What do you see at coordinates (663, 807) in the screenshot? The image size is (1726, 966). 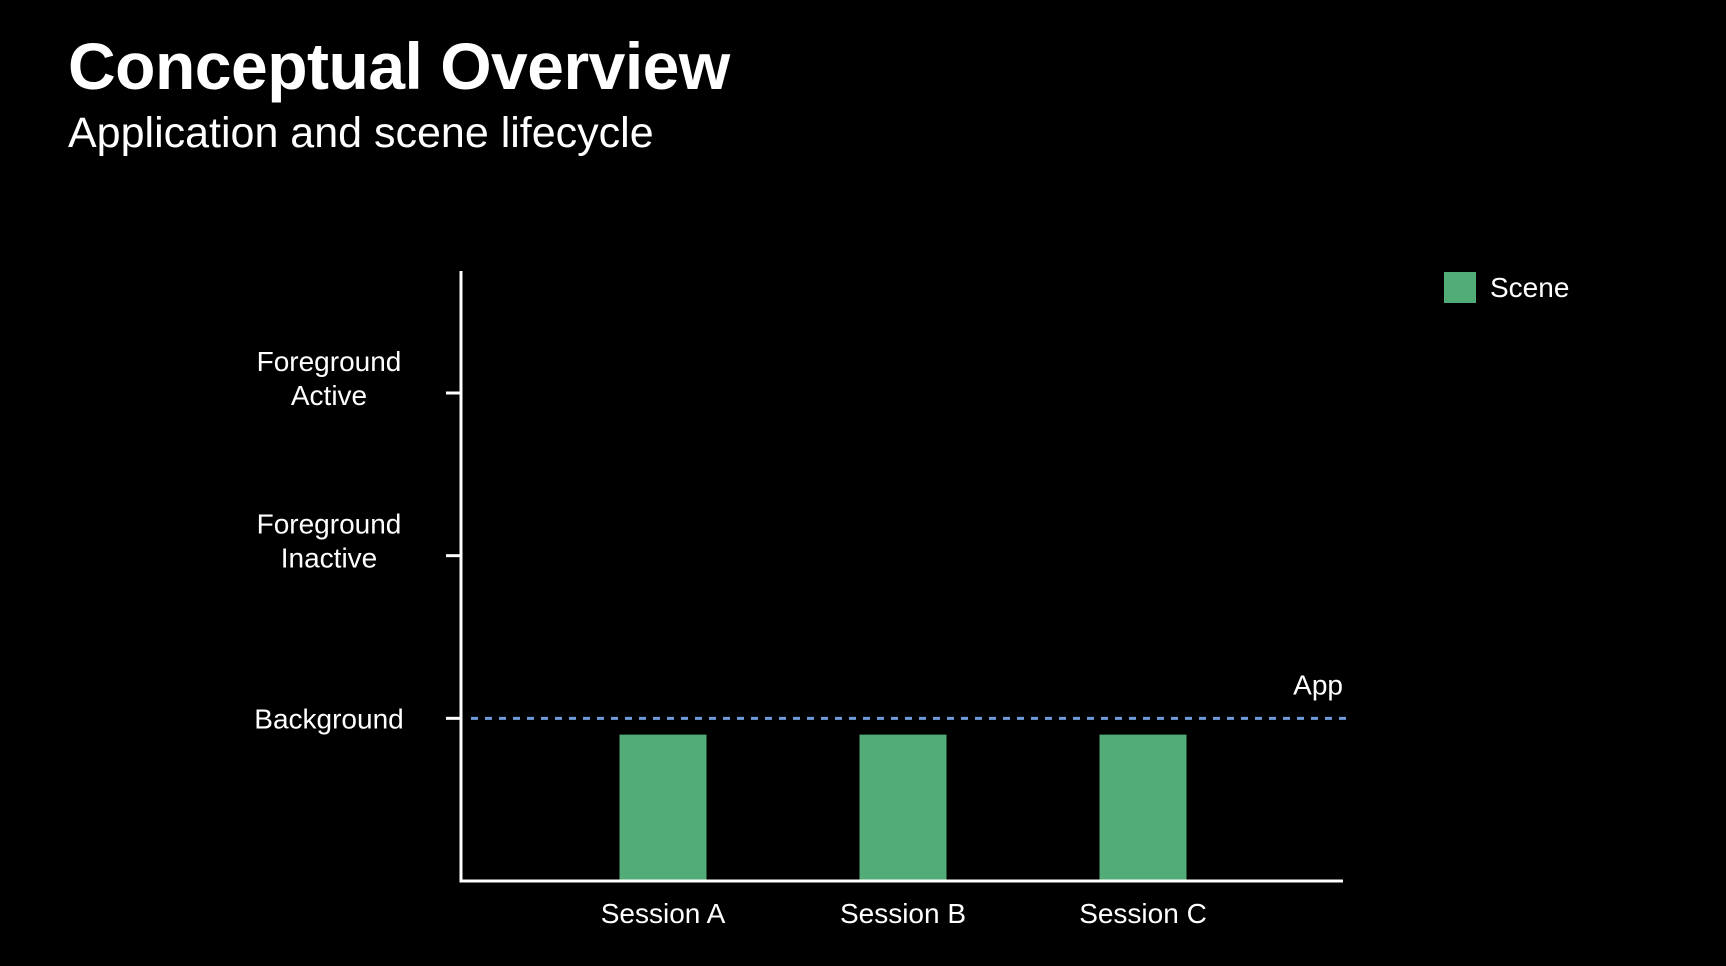 I see `bar-session-a` at bounding box center [663, 807].